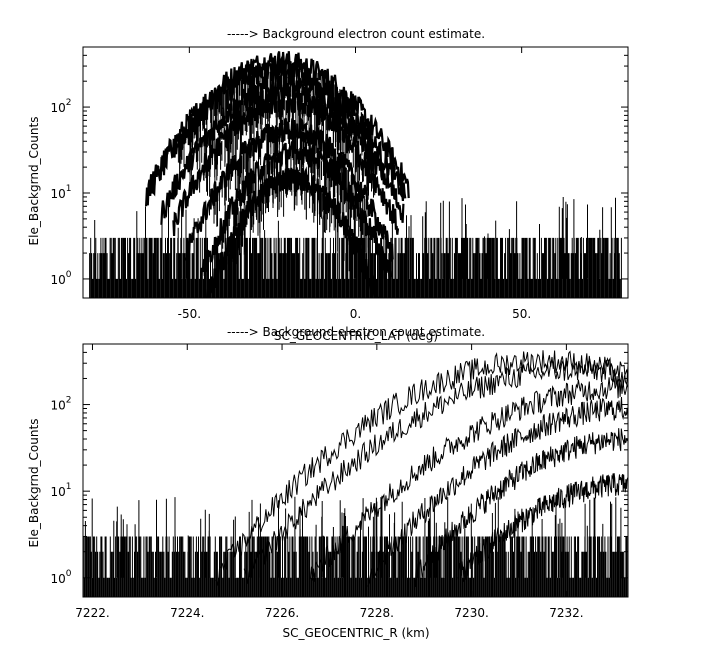 Image resolution: width=724 pixels, height=656 pixels. I want to click on x-tick-label: 0., so click(355, 314).